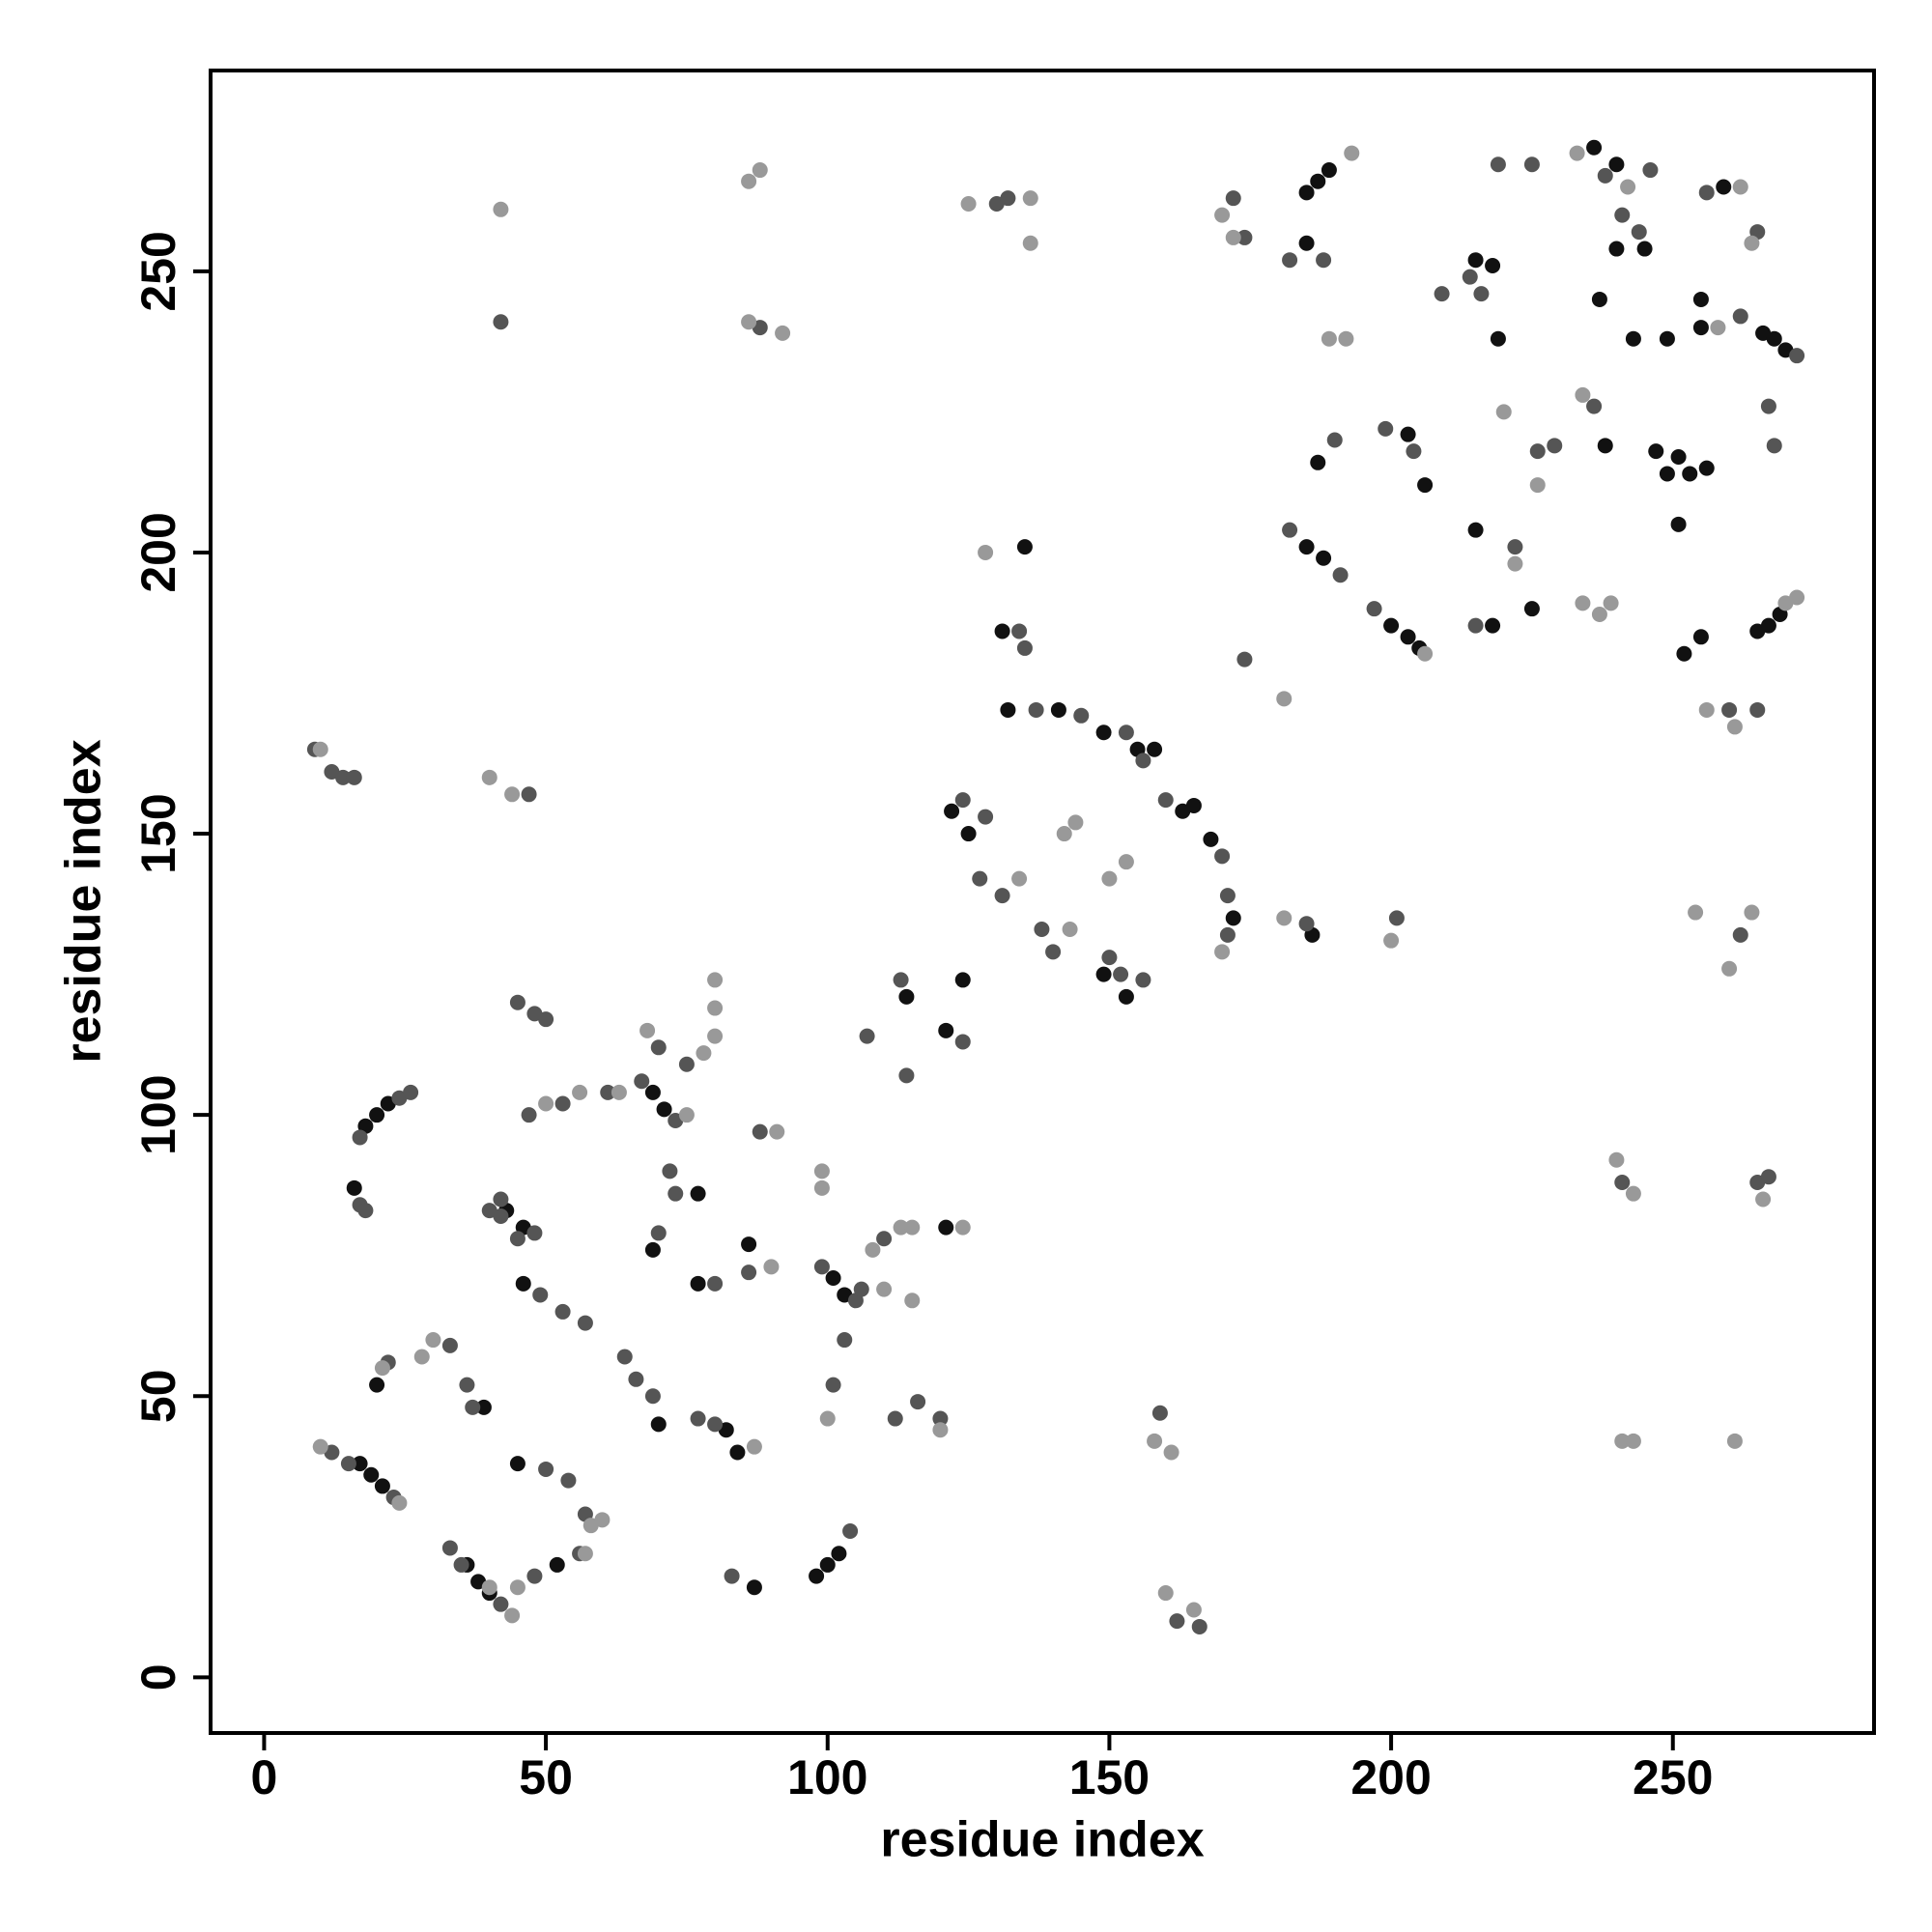 Image resolution: width=1932 pixels, height=1932 pixels. I want to click on y-tick-label: 50, so click(158, 1396).